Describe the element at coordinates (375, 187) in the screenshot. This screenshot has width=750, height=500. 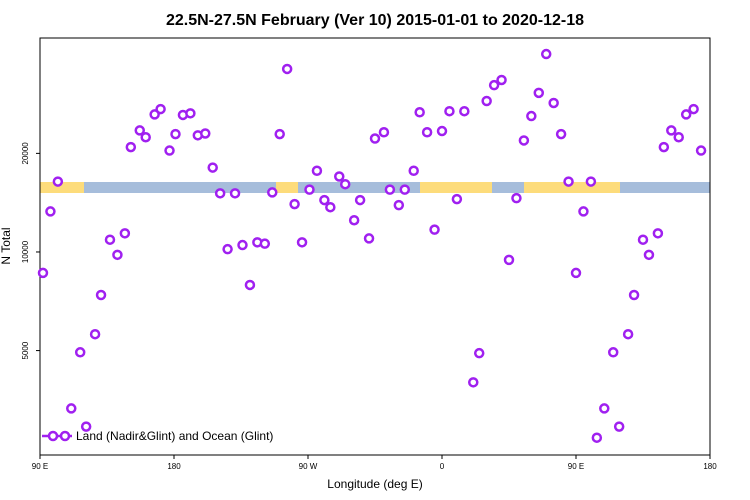
I see `map-strip` at that location.